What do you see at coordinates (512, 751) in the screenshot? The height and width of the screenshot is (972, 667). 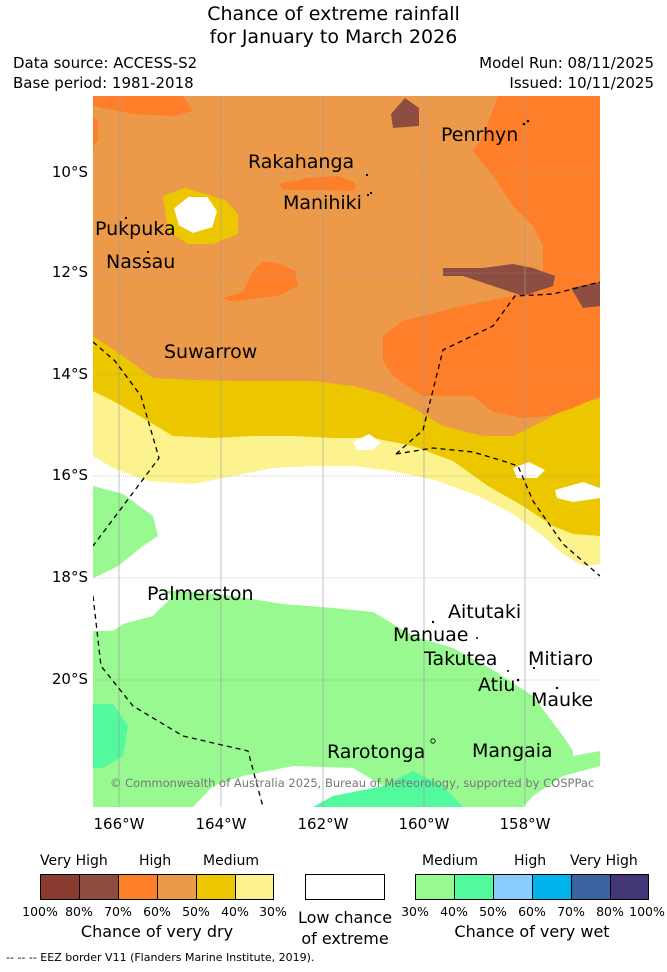 I see `place-label-mangaia: Mangaia` at bounding box center [512, 751].